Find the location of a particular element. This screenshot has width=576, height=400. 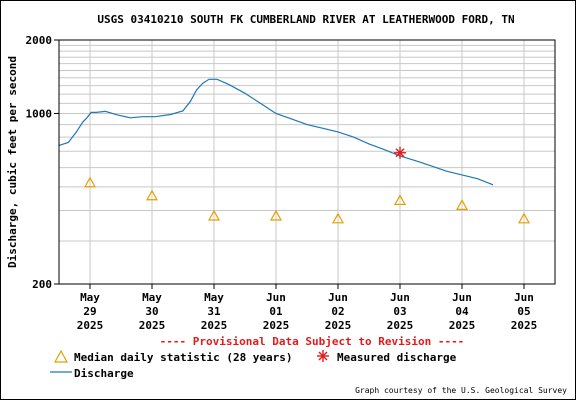

legend-item-median: Median daily statistic (28 years) is located at coordinates (173, 356).